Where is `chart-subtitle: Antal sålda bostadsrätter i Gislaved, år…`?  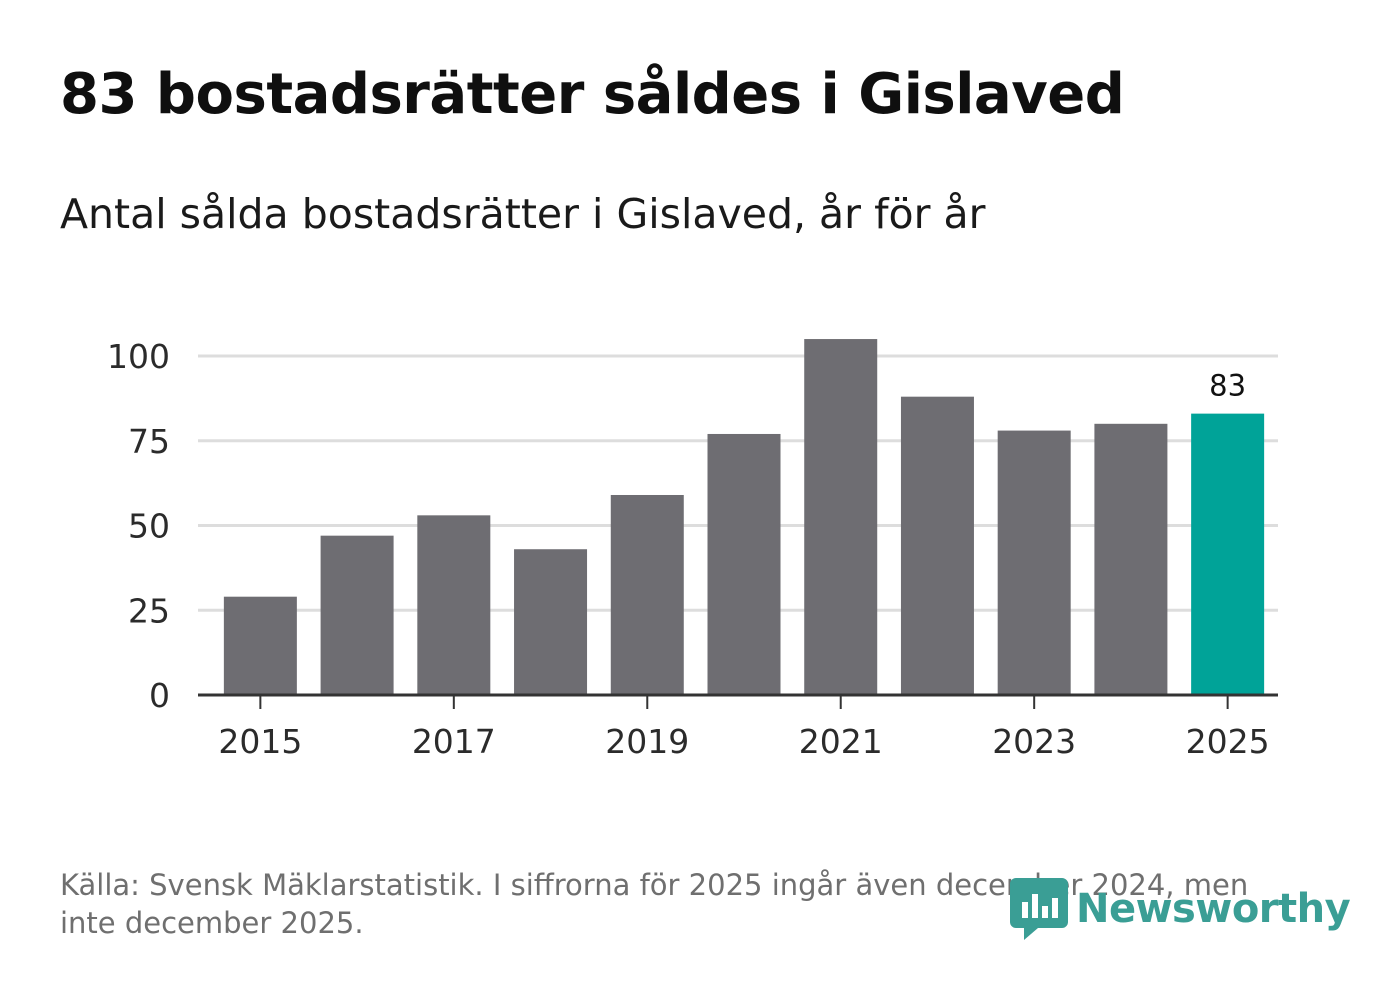 chart-subtitle: Antal sålda bostadsrätter i Gislaved, år… is located at coordinates (523, 214).